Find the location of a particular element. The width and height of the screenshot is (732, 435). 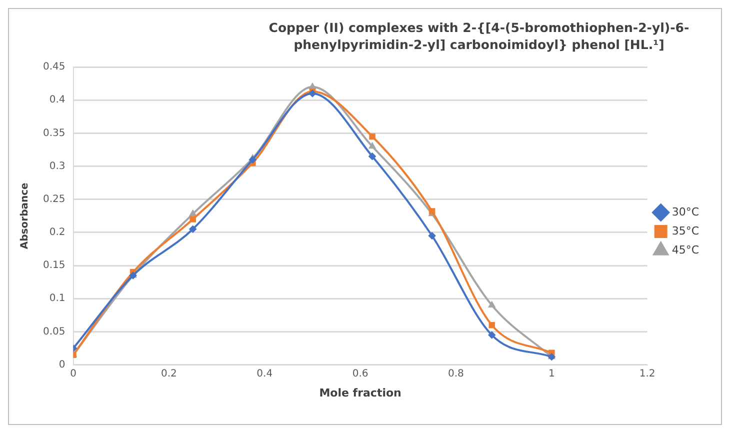

y-axis-title: Absorbance is located at coordinates (25, 216).